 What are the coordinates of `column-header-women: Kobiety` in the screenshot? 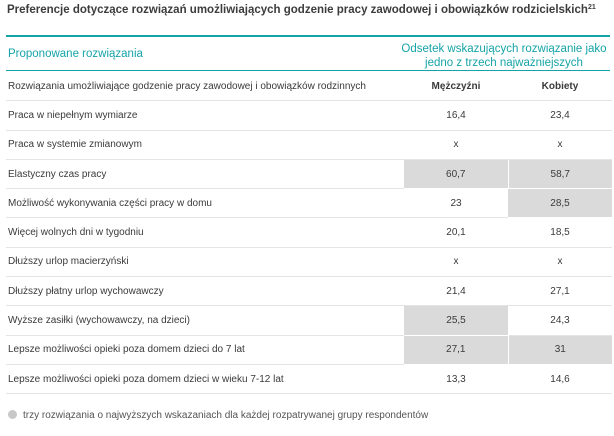 It's located at (560, 87).